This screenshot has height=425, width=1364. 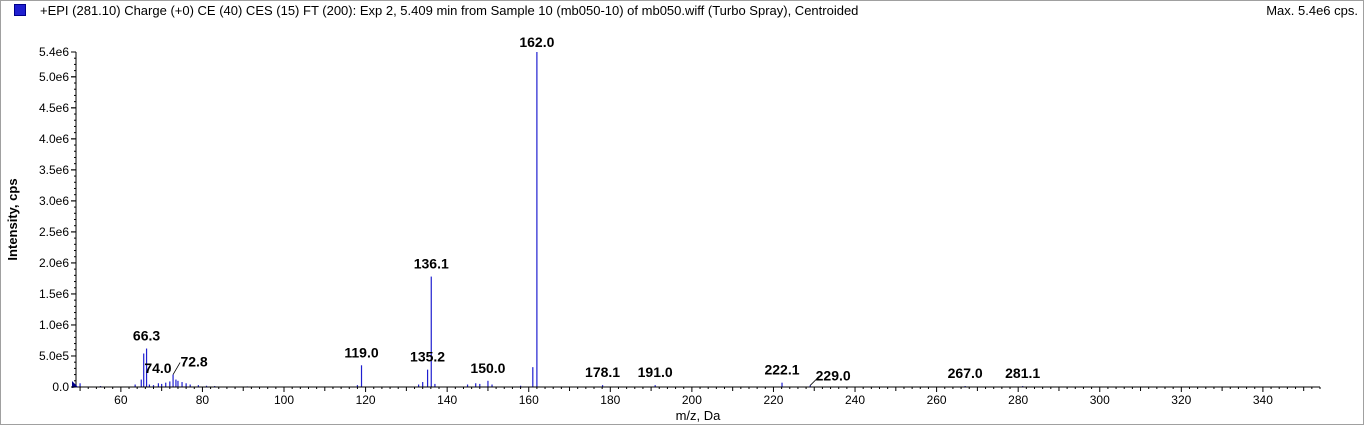 What do you see at coordinates (855, 400) in the screenshot?
I see `x-tick-label: 240` at bounding box center [855, 400].